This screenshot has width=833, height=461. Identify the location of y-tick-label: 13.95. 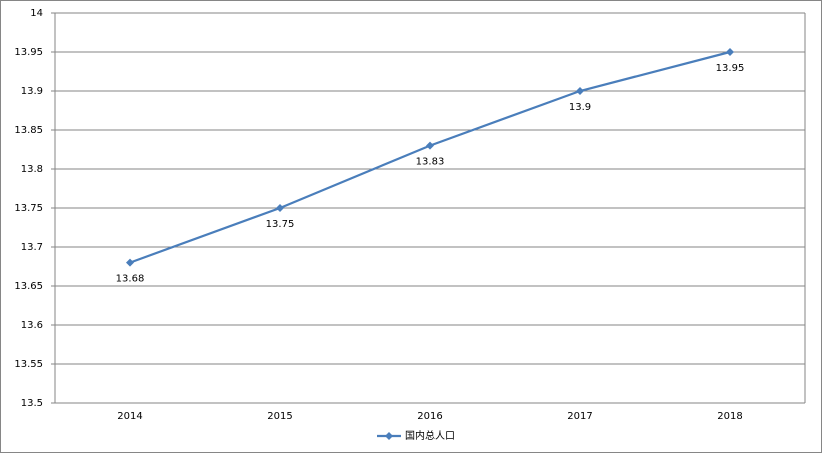
(28, 52).